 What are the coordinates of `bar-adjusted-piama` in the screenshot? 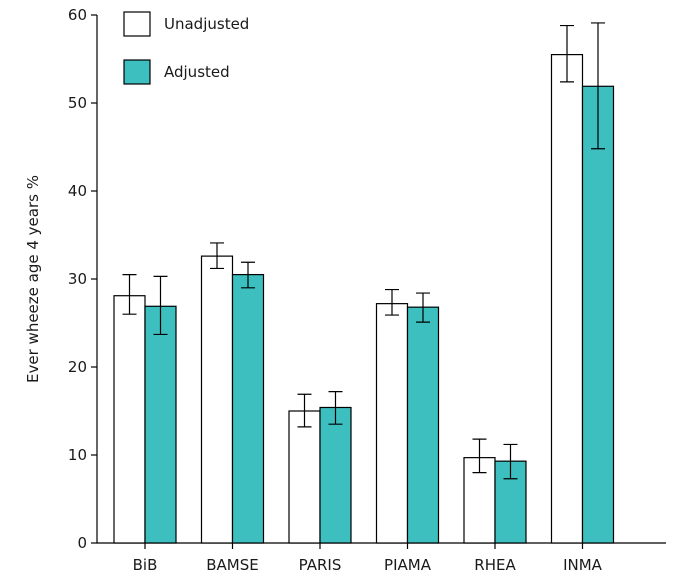 It's located at (423, 425).